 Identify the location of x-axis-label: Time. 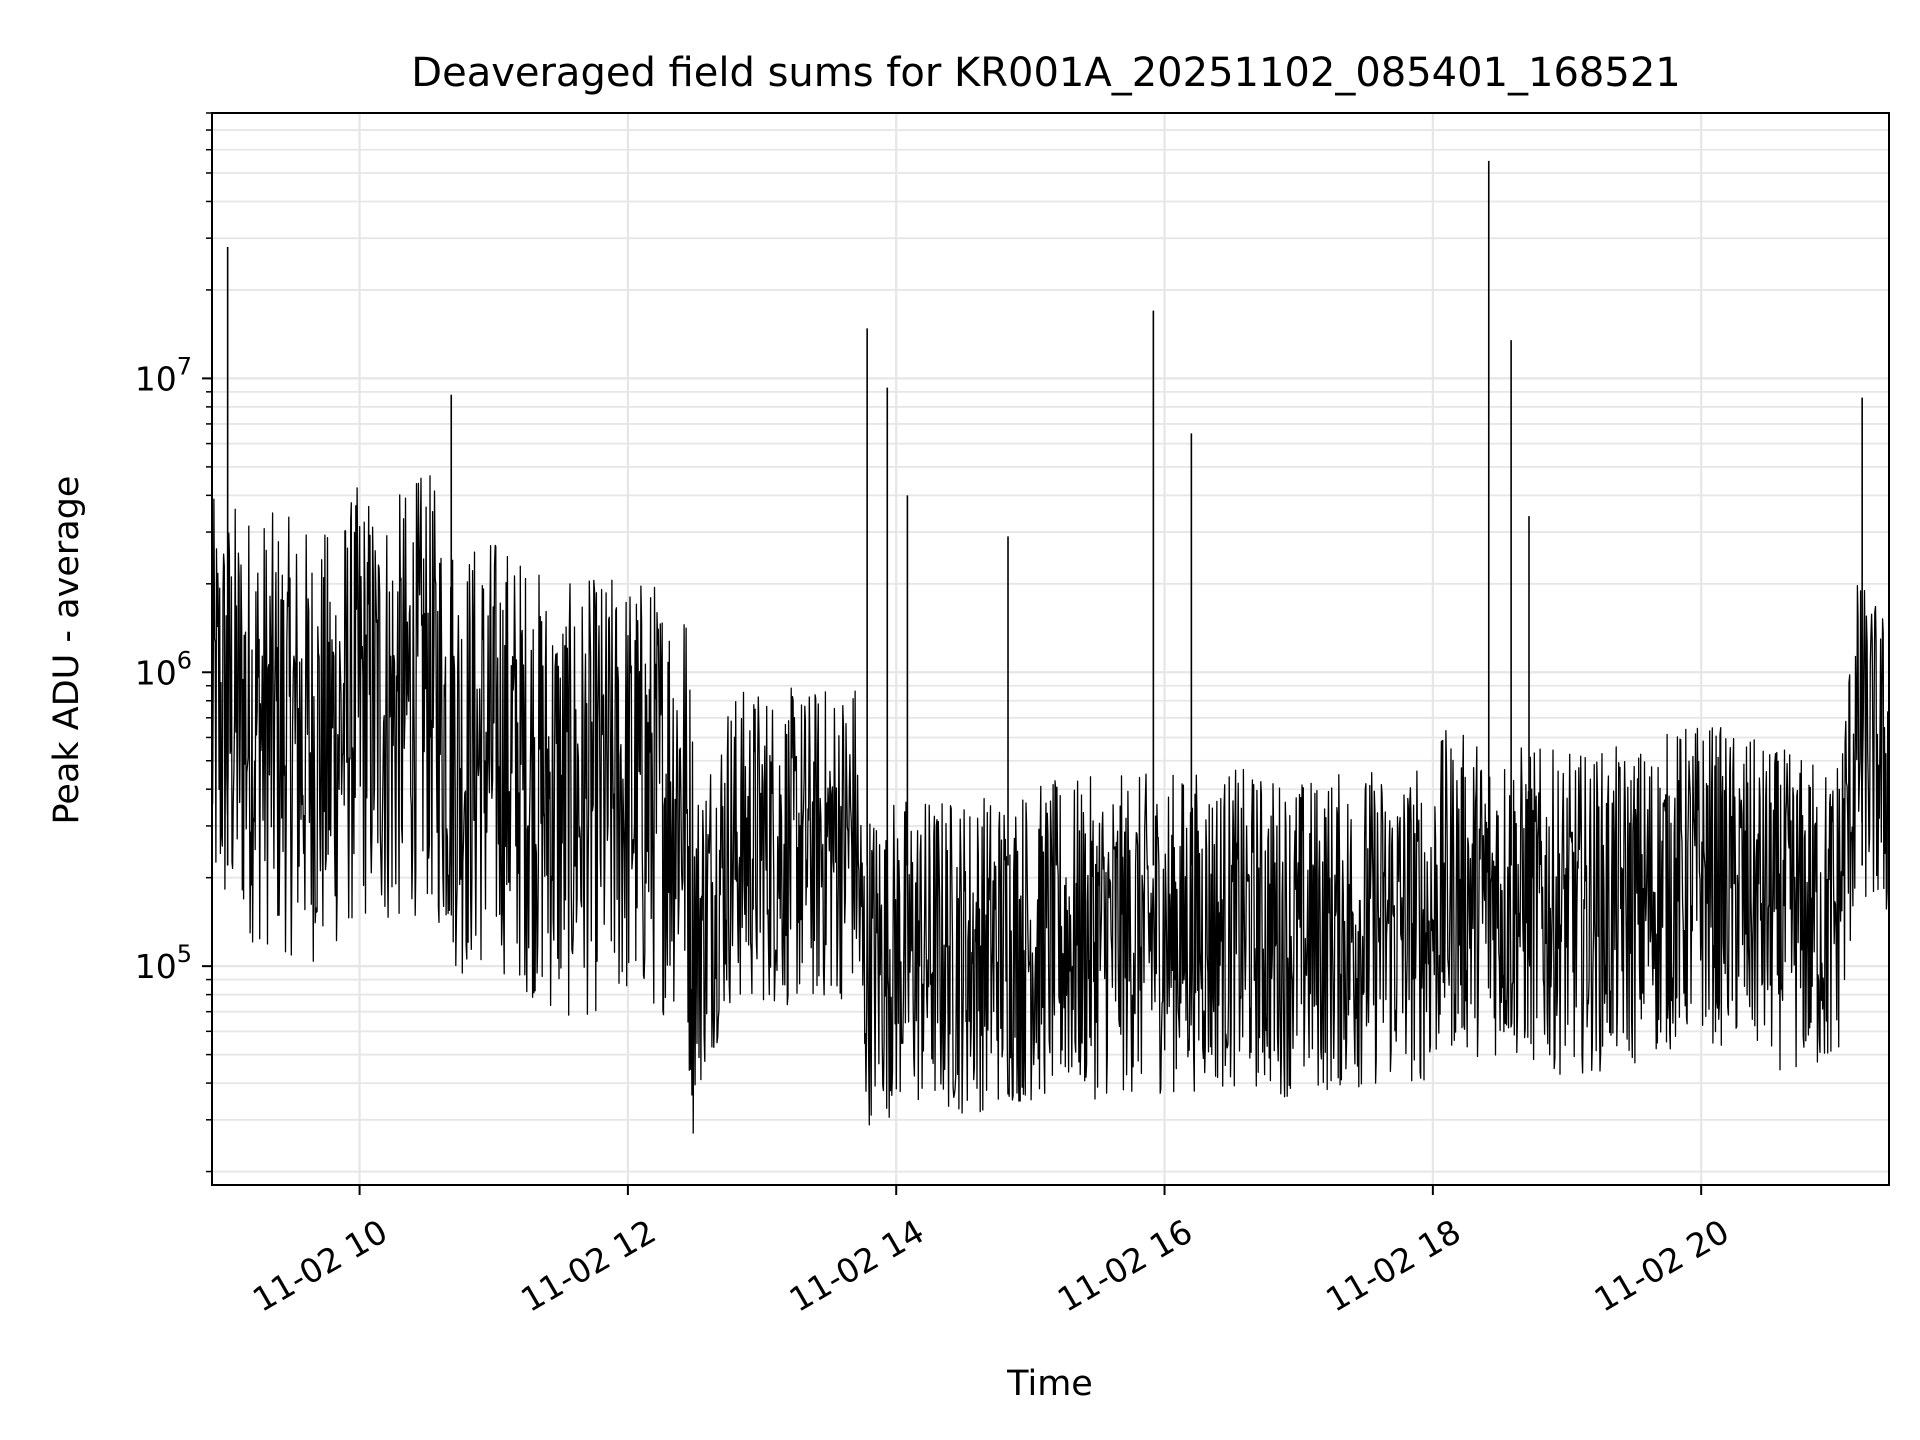
(1049, 1384).